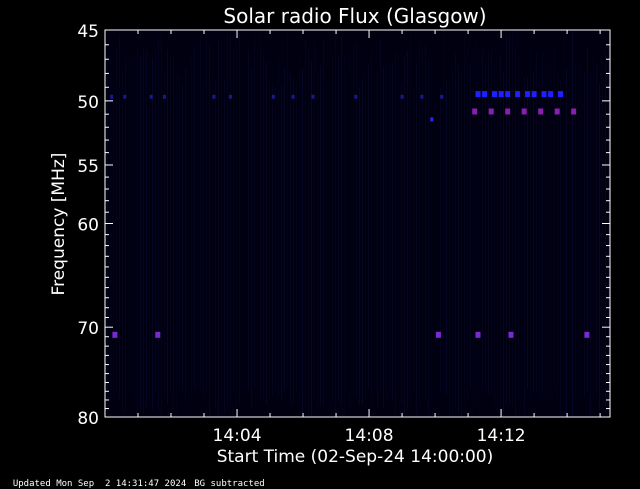 The width and height of the screenshot is (640, 489). Describe the element at coordinates (88, 32) in the screenshot. I see `y-tick-label: 45` at that location.